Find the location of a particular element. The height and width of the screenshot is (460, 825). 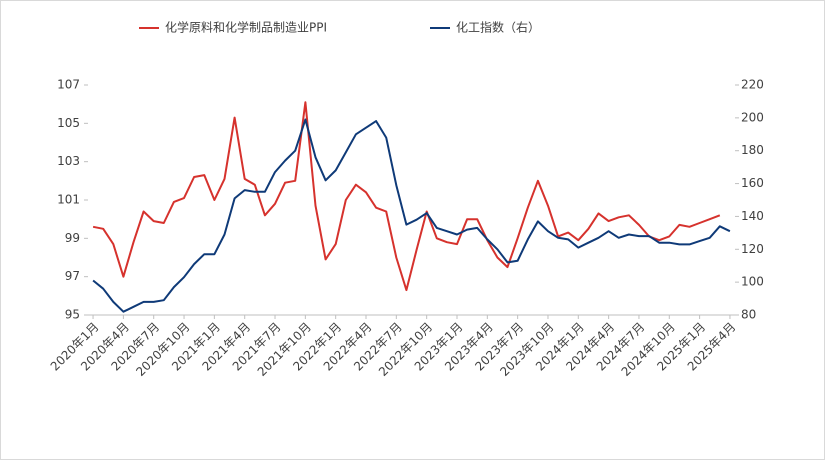

y2-tick-label: 100 is located at coordinates (752, 282).